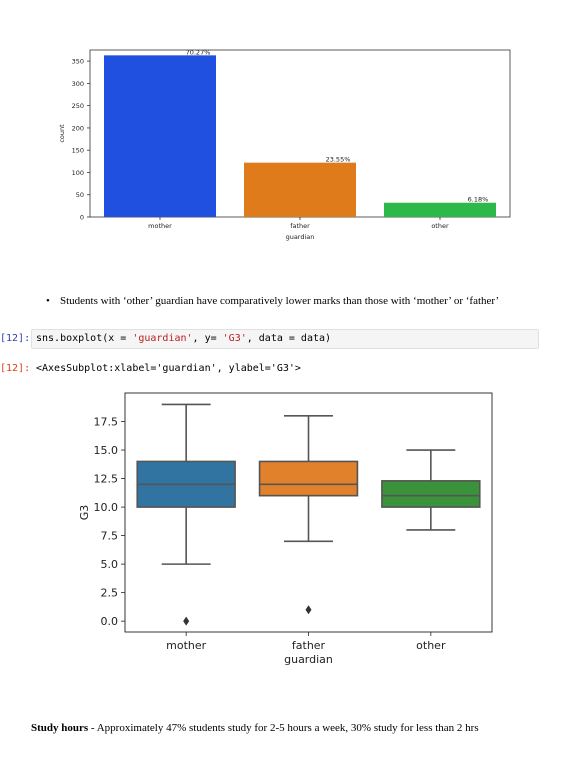 The width and height of the screenshot is (561, 761). I want to click on box-y-tick-label: 12.5, so click(106, 479).